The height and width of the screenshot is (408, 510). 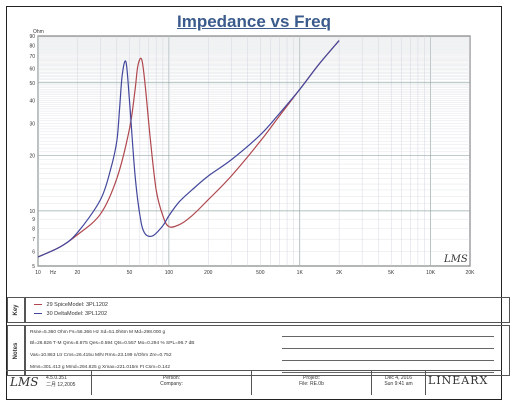 I want to click on y-tick-label: 10, so click(x=32, y=212).